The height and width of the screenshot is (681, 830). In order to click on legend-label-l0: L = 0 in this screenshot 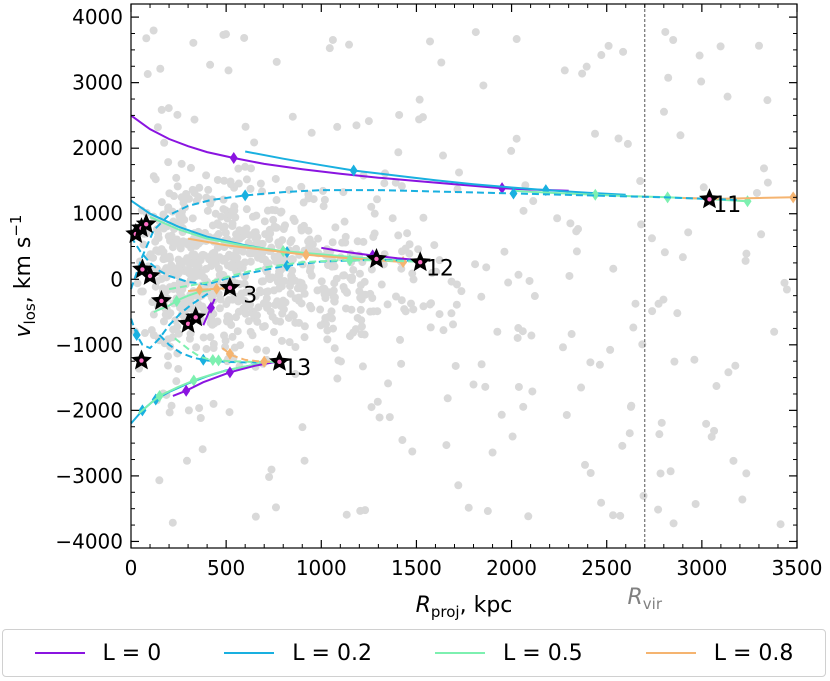, I will do `click(132, 653)`.